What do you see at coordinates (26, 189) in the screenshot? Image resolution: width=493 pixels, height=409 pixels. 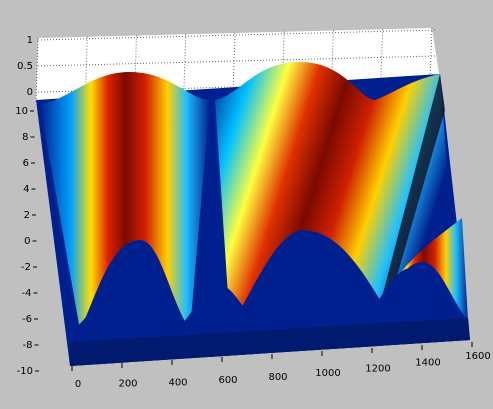 I see `y-tick-label: 4` at bounding box center [26, 189].